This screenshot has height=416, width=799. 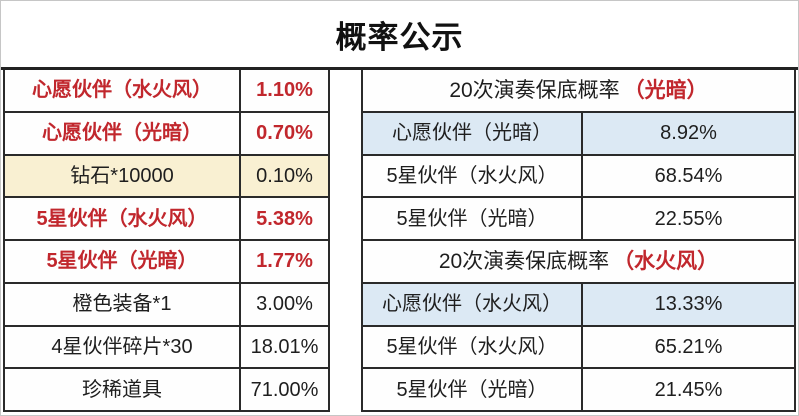 What do you see at coordinates (688, 389) in the screenshot?
I see `probability-value-cell: 21.45%` at bounding box center [688, 389].